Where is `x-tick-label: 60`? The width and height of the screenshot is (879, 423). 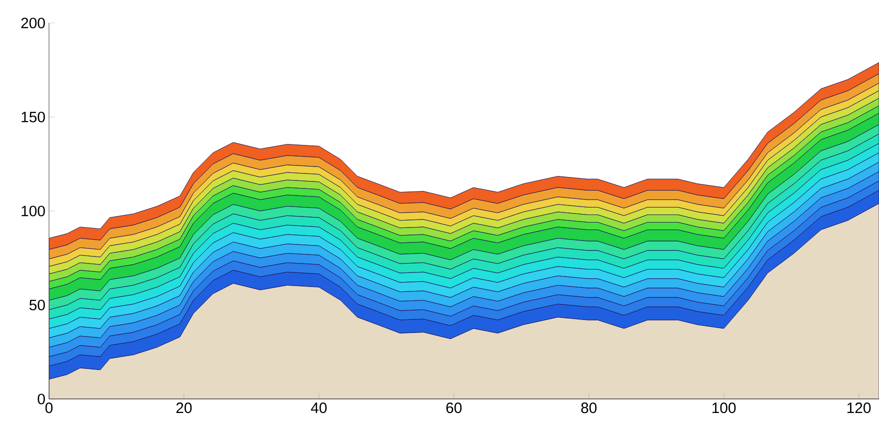
x-tick-label: 60 is located at coordinates (454, 408).